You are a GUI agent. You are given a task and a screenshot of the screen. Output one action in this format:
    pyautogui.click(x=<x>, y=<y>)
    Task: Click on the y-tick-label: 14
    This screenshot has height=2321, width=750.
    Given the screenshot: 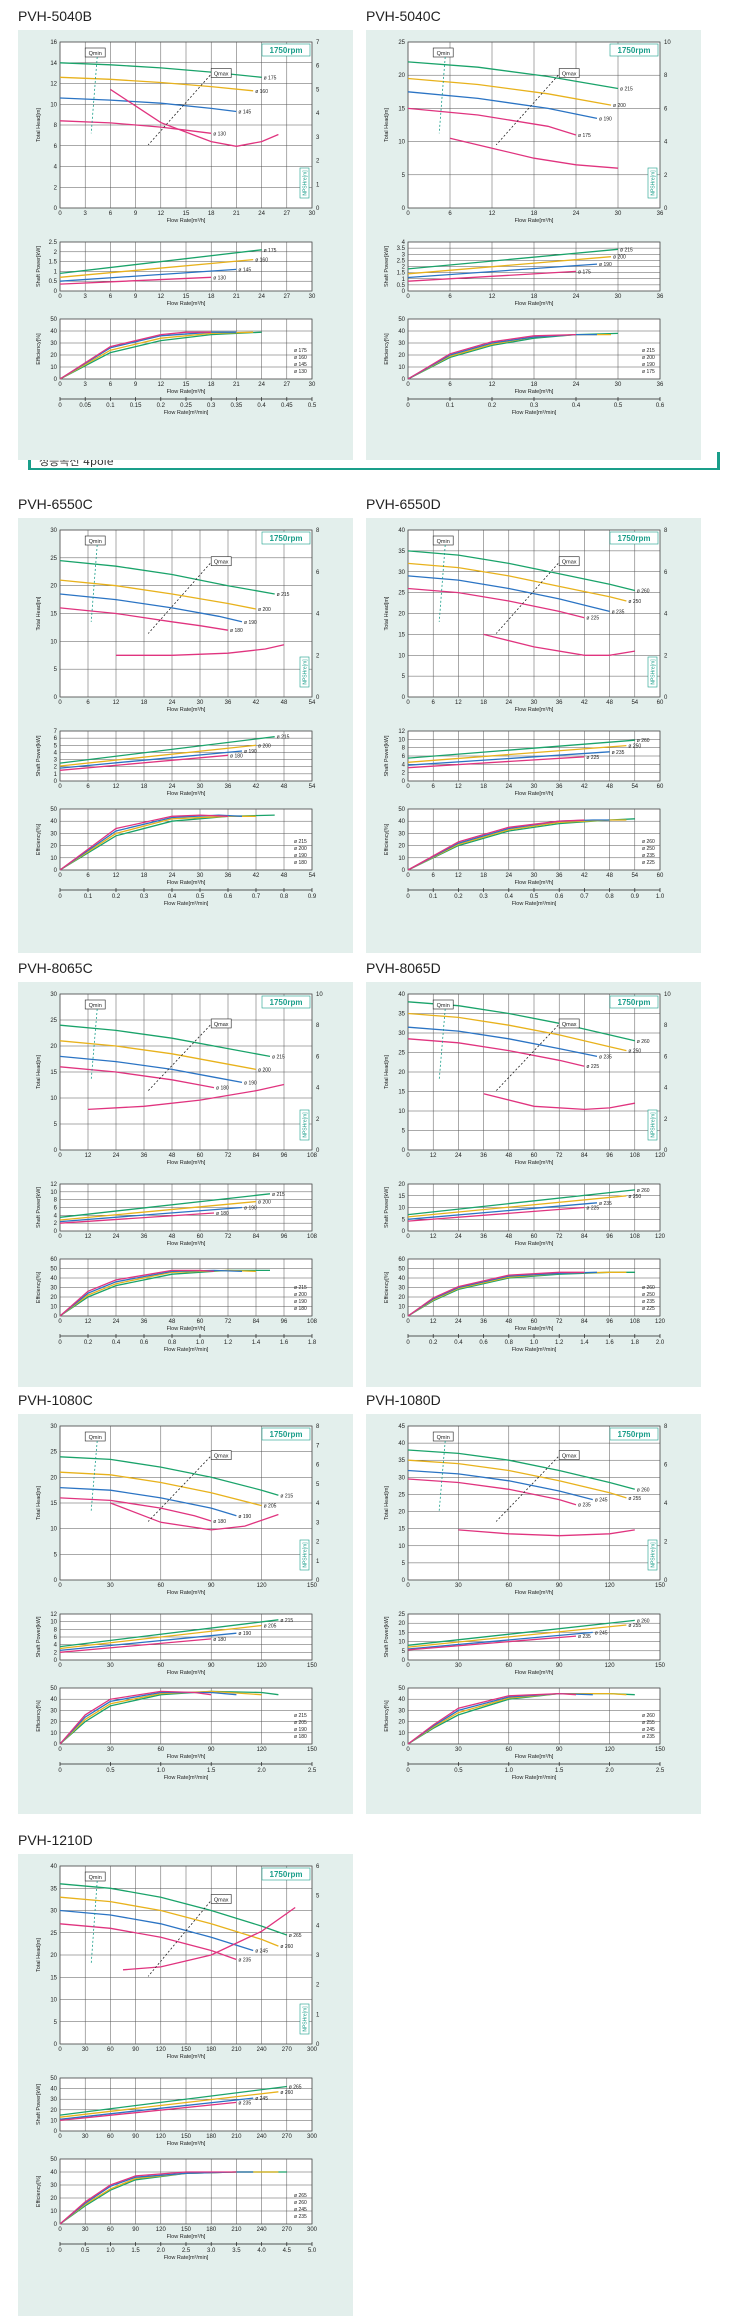 What is the action you would take?
    pyautogui.click(x=53, y=64)
    